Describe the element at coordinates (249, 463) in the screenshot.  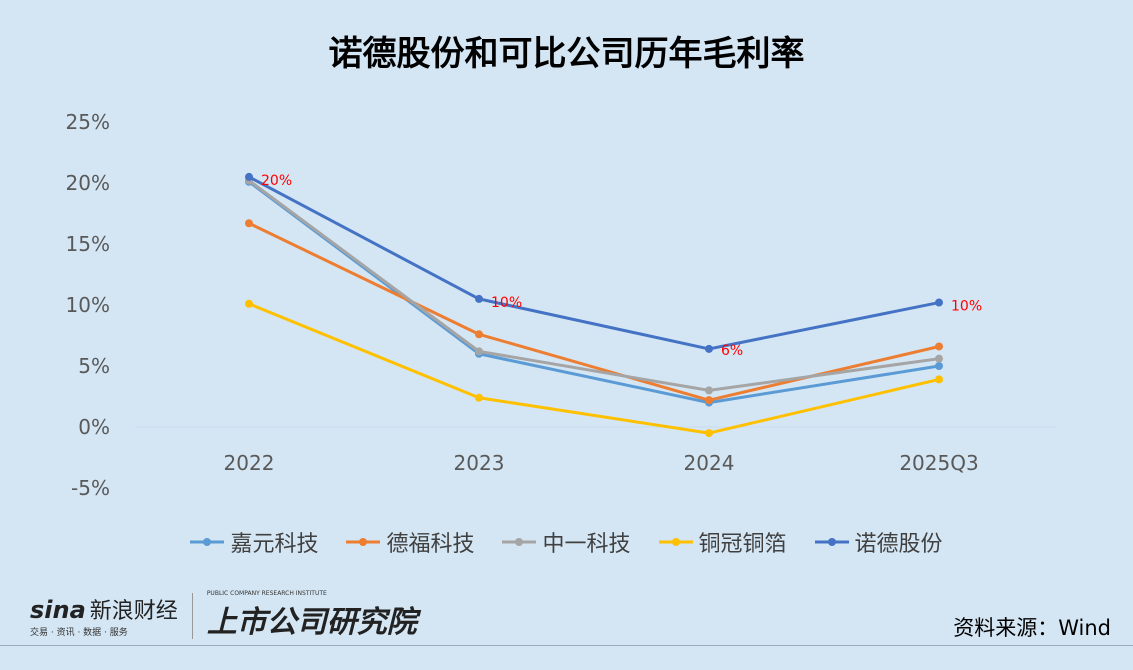
I see `x-tick-label: 2022` at that location.